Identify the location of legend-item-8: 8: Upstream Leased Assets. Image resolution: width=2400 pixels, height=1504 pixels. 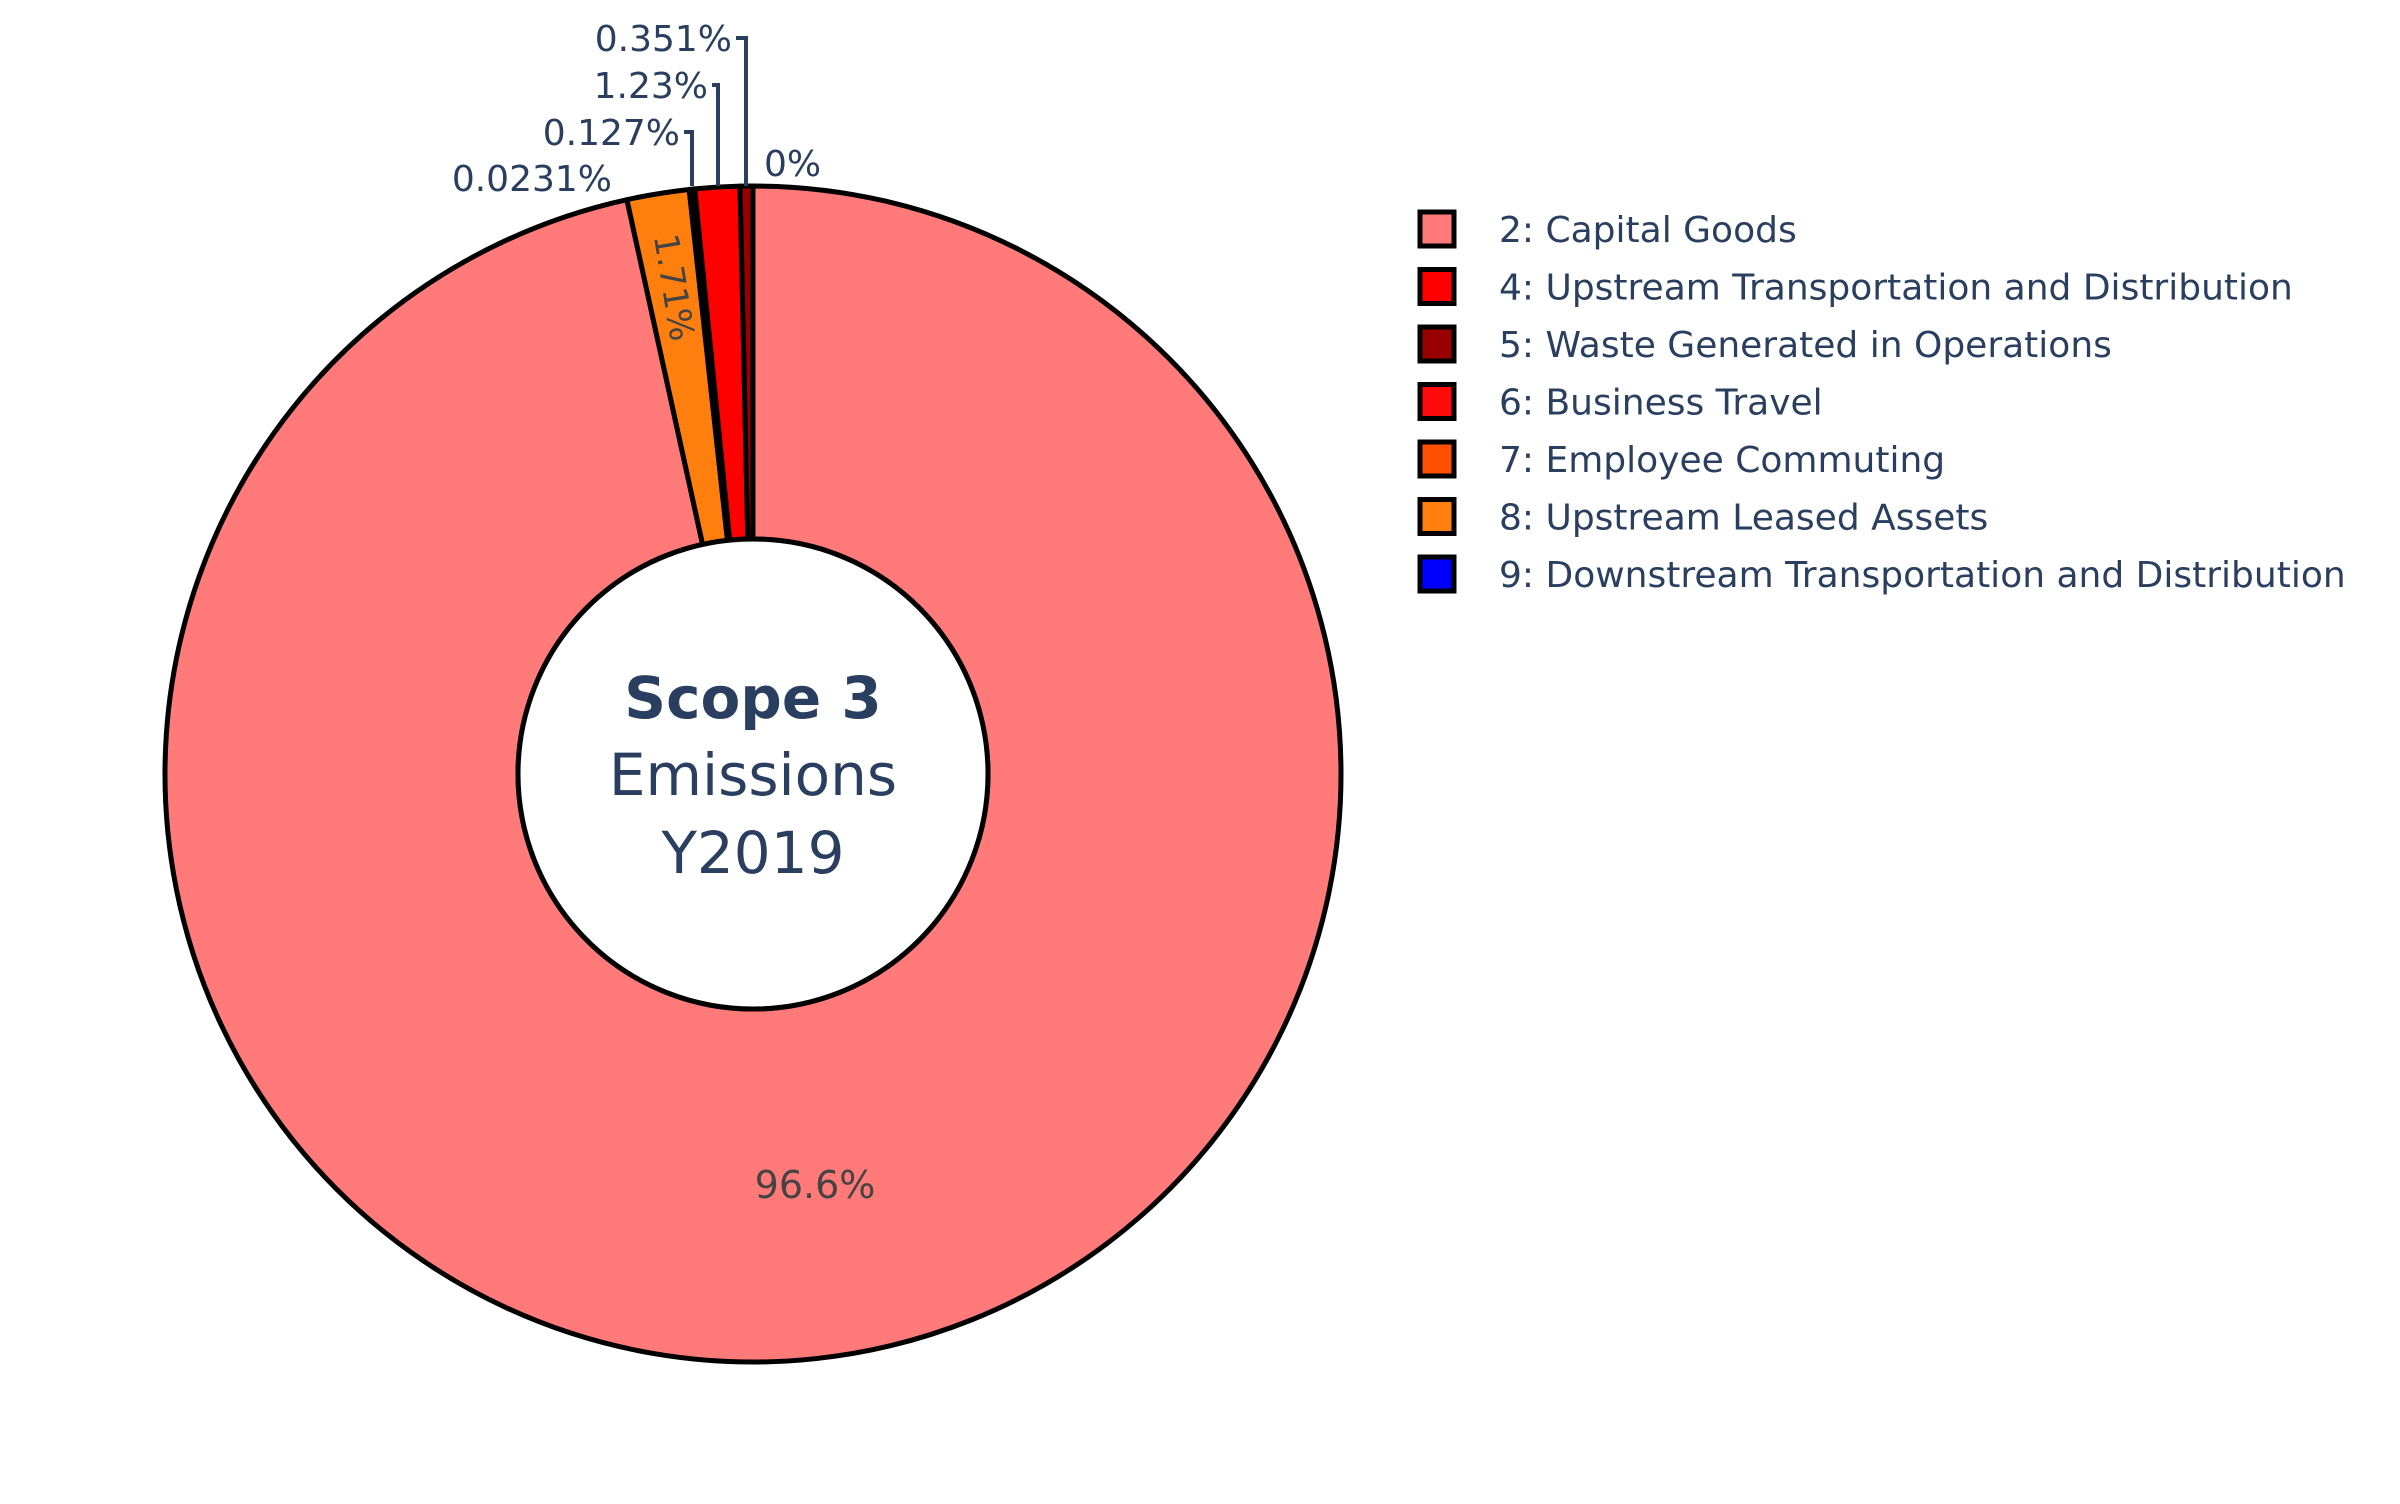
(1704, 518).